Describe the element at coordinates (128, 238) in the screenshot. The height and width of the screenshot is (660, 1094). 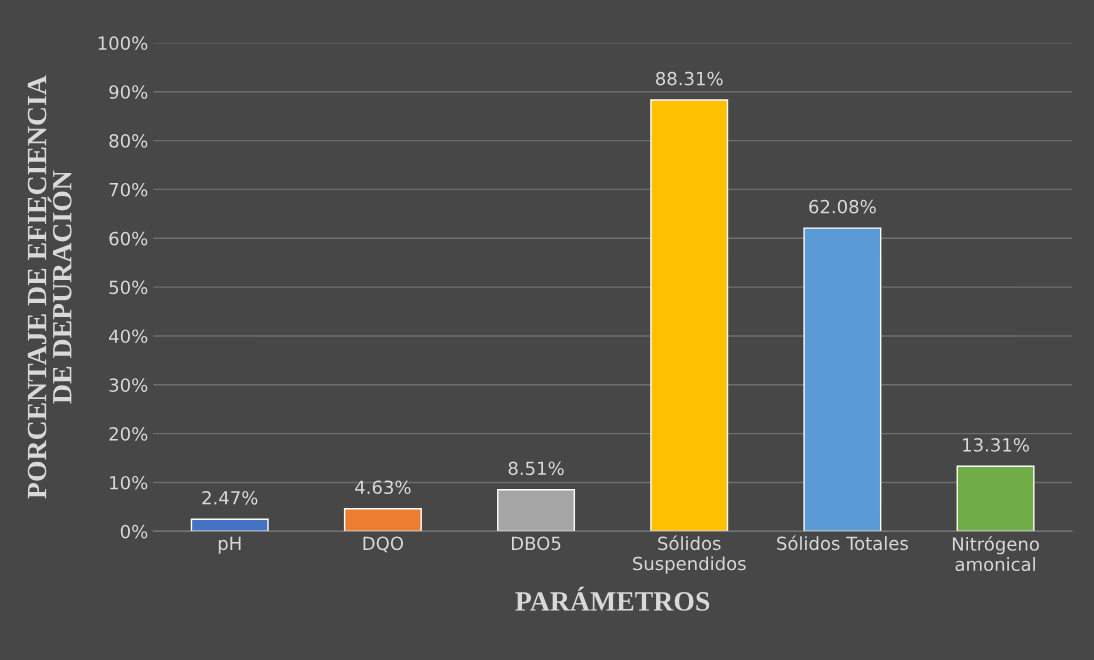
I see `y-tick-label: 60%` at that location.